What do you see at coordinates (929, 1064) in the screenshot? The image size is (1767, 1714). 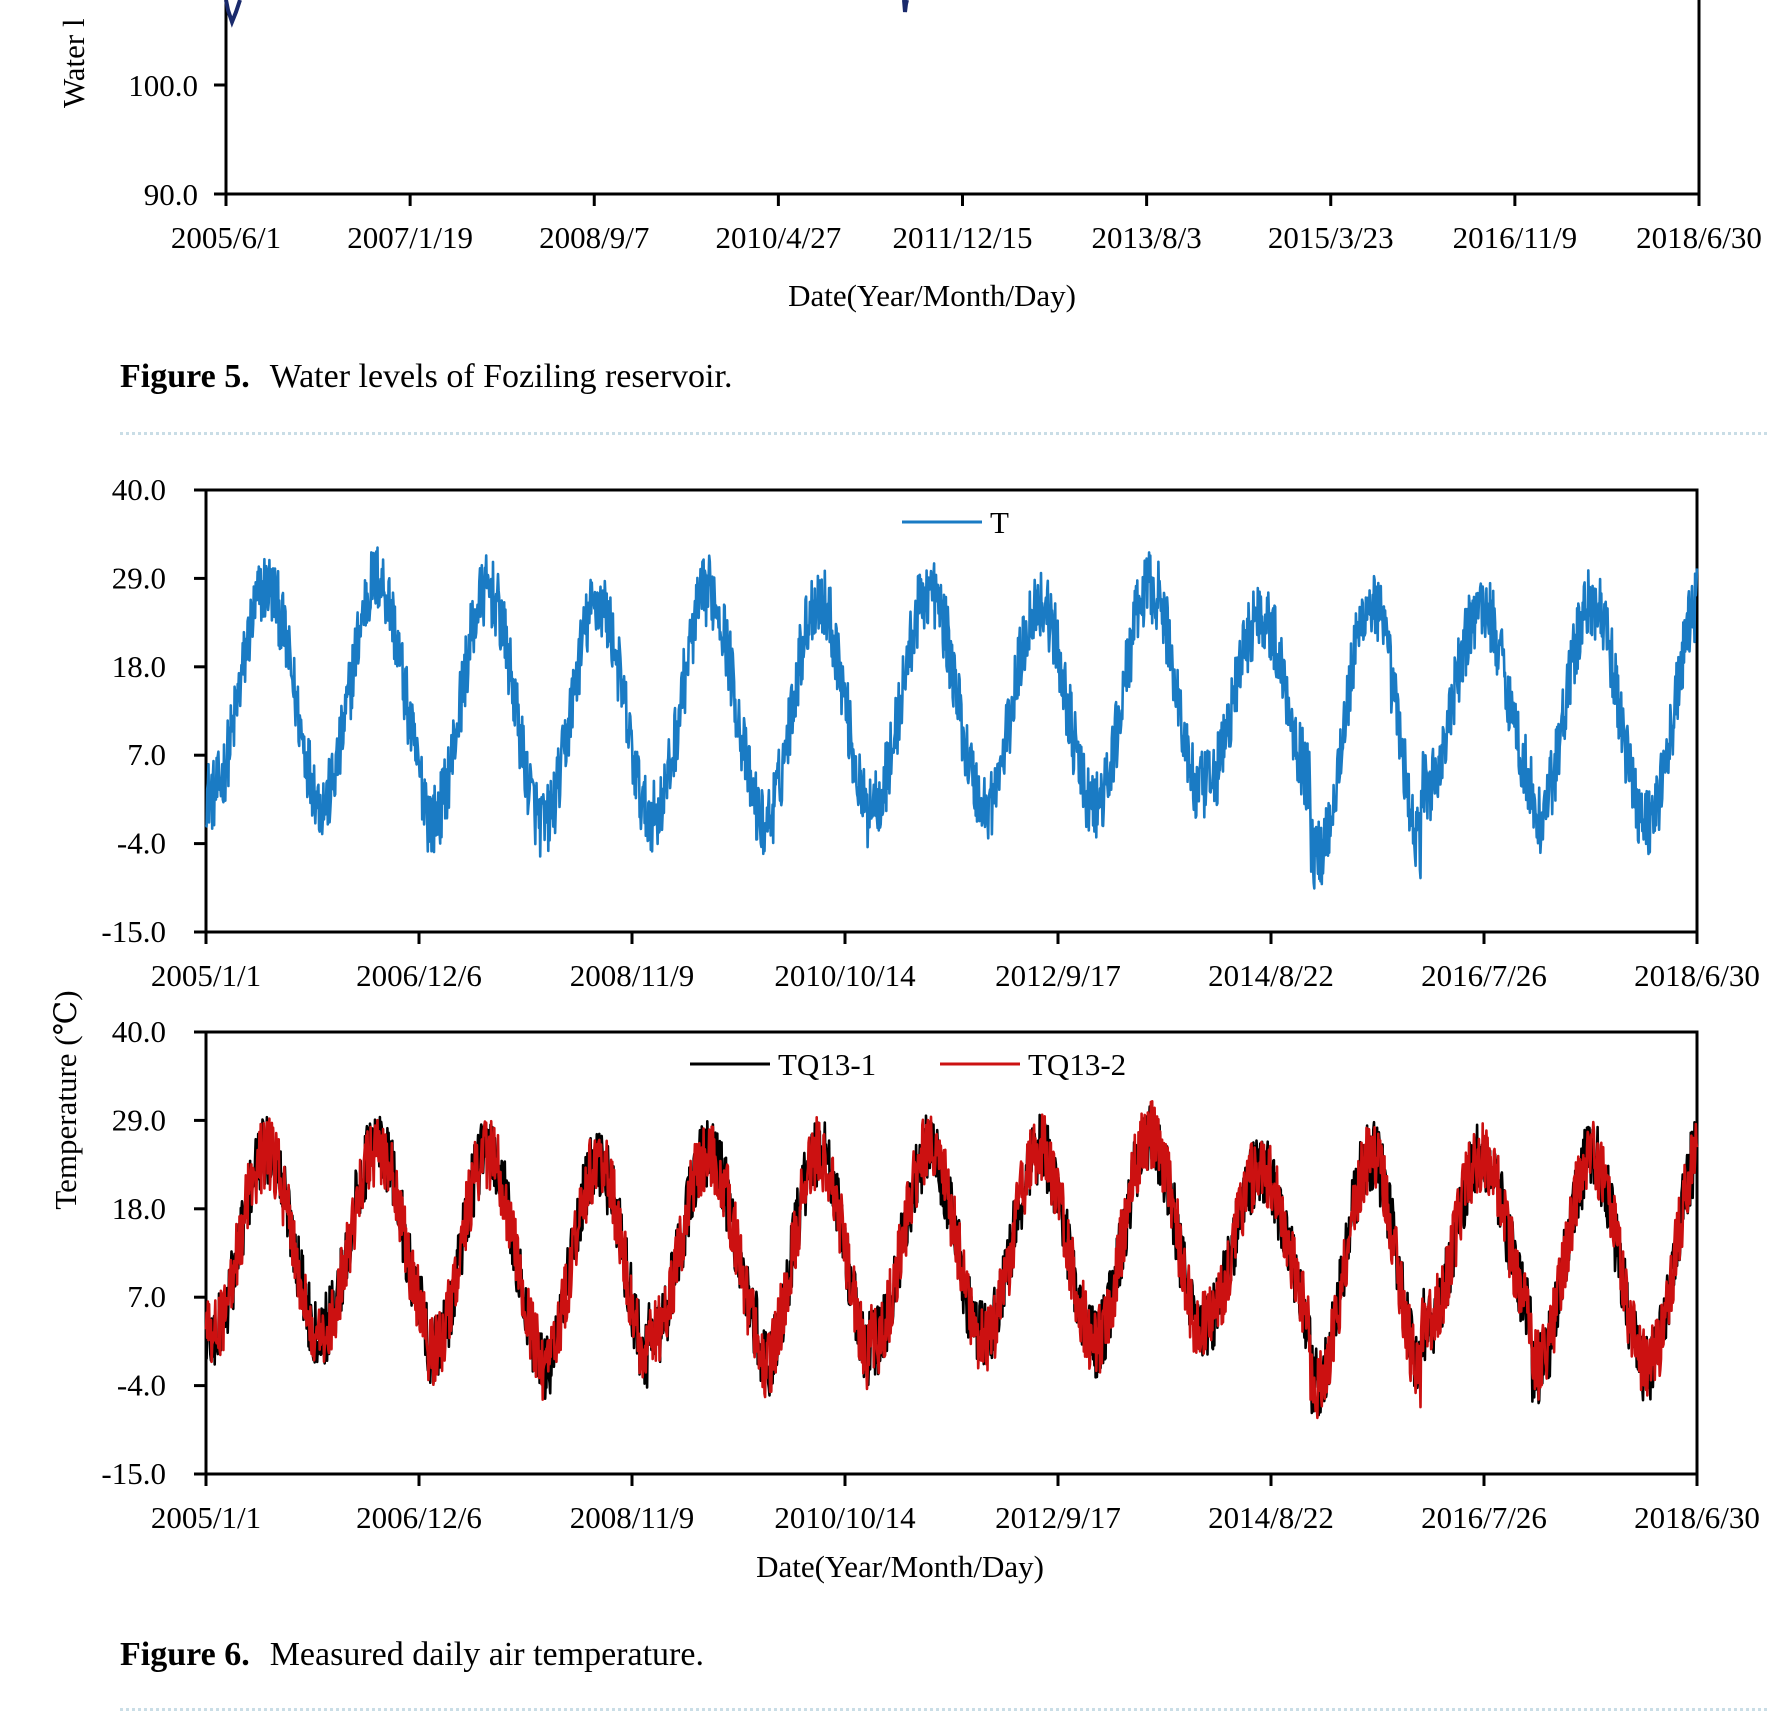 I see `legend: TQ13-1 TQ13-2` at bounding box center [929, 1064].